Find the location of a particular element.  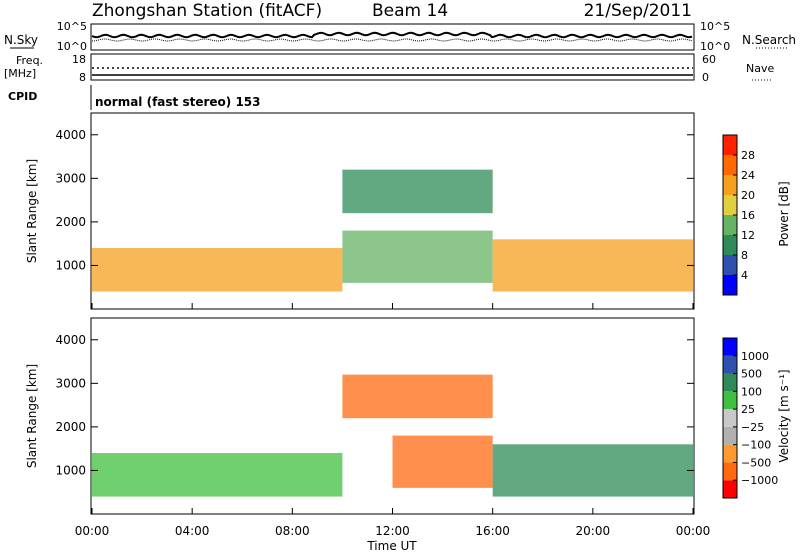

velocity-ylabel: Slant Range [km] is located at coordinates (32, 416).